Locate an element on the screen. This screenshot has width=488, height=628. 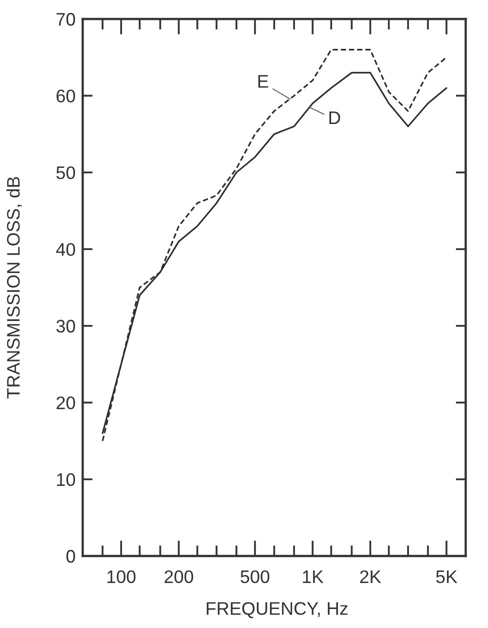
y-tick-label: 10 is located at coordinates (66, 479).